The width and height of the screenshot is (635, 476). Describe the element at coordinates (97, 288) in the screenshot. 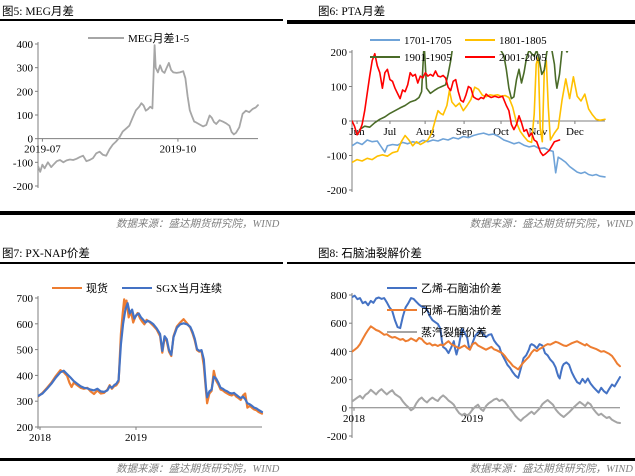

I see `svg-text: 现货` at that location.